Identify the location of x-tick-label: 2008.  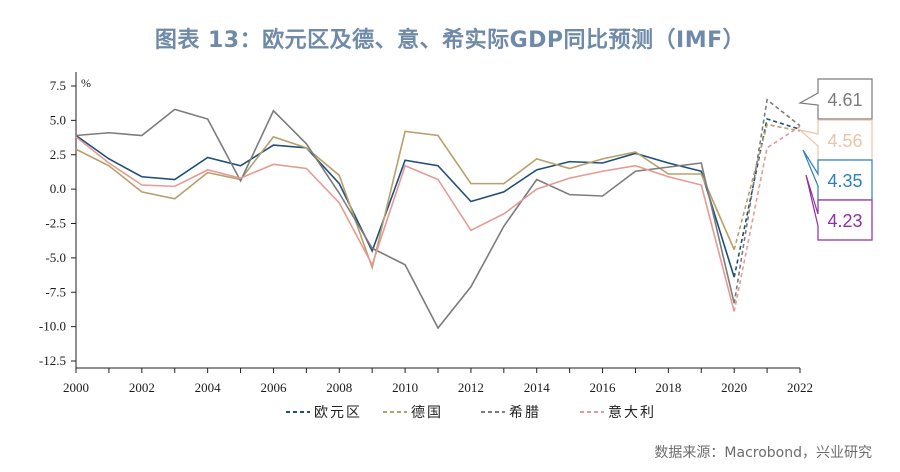
(339, 387).